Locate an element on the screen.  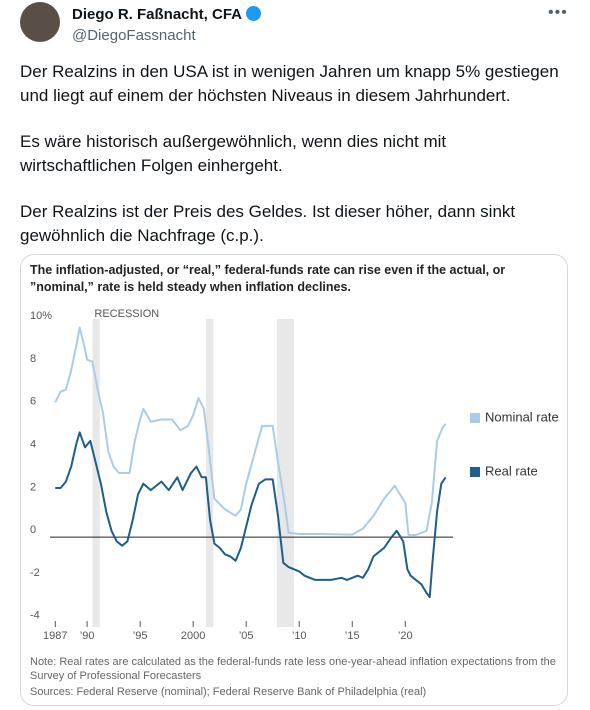
y-tick-label: -4 is located at coordinates (35, 616).